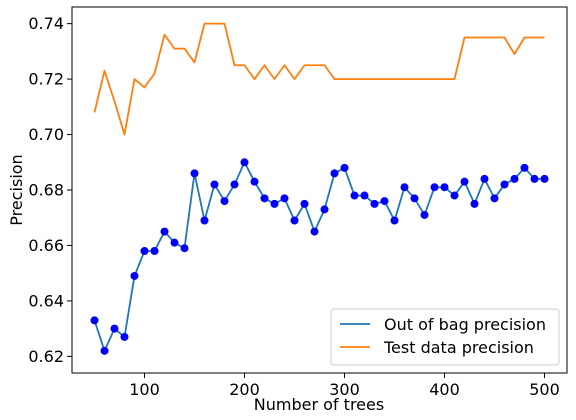  What do you see at coordinates (46, 190) in the screenshot?
I see `y-tick-label: 0.68` at bounding box center [46, 190].